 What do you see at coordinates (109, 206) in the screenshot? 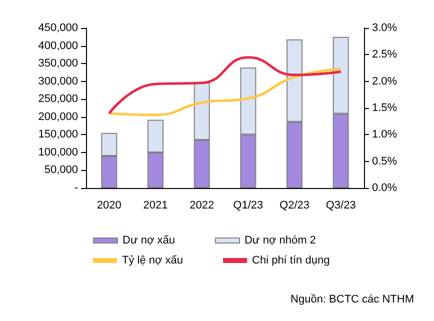
I see `x-tick-label: 2020` at bounding box center [109, 206].